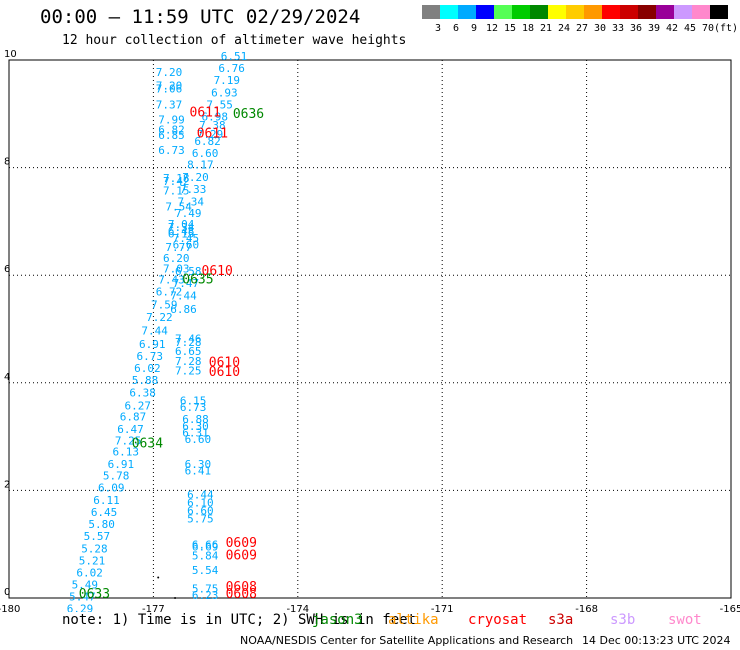 The height and width of the screenshot is (650, 740). I want to click on pass-time-label: 0633, so click(94, 594).